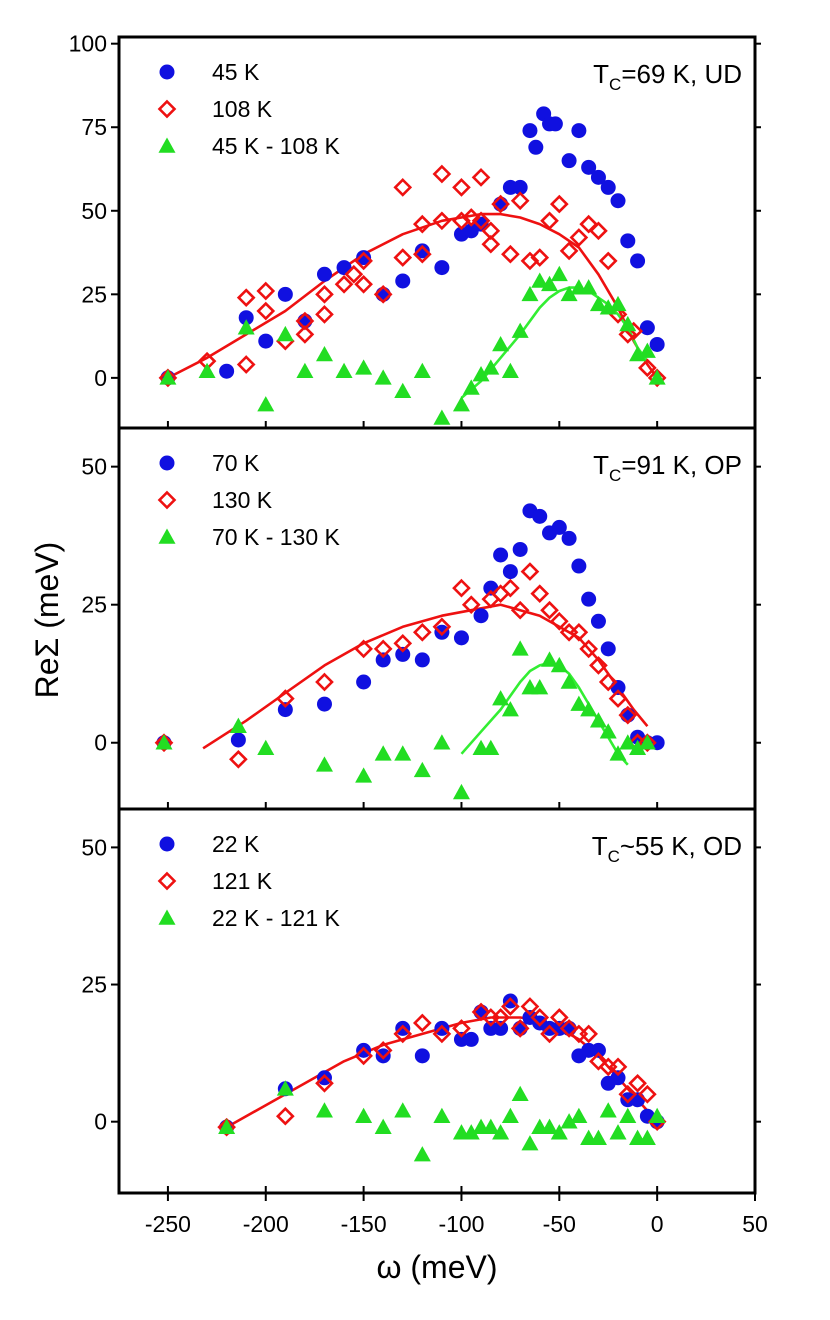 This screenshot has width=830, height=1320. I want to click on x-tick-label: -250, so click(168, 1224).